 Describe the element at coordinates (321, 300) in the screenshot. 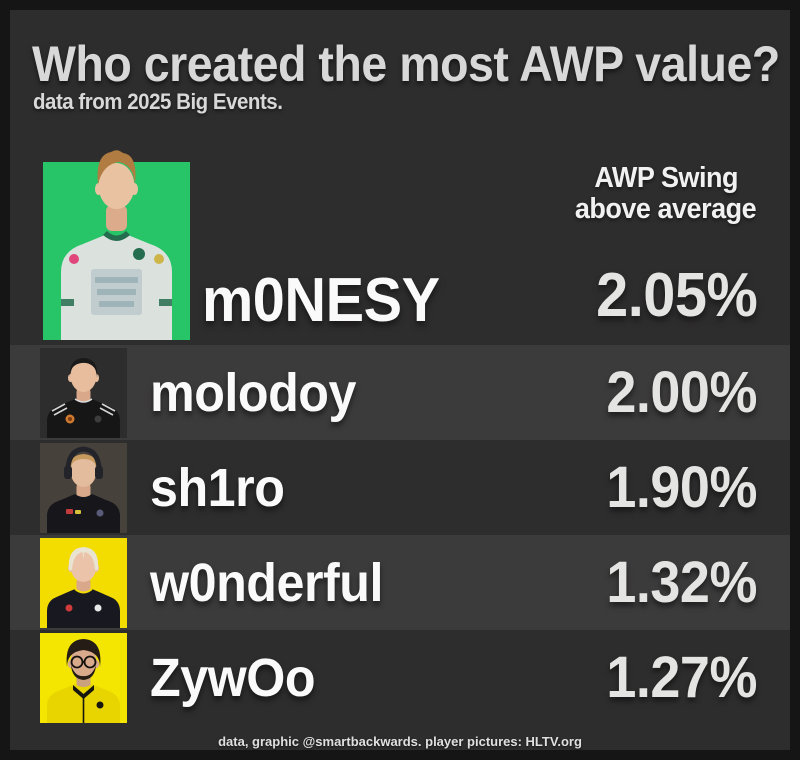

I see `player-name: m0NESY` at that location.